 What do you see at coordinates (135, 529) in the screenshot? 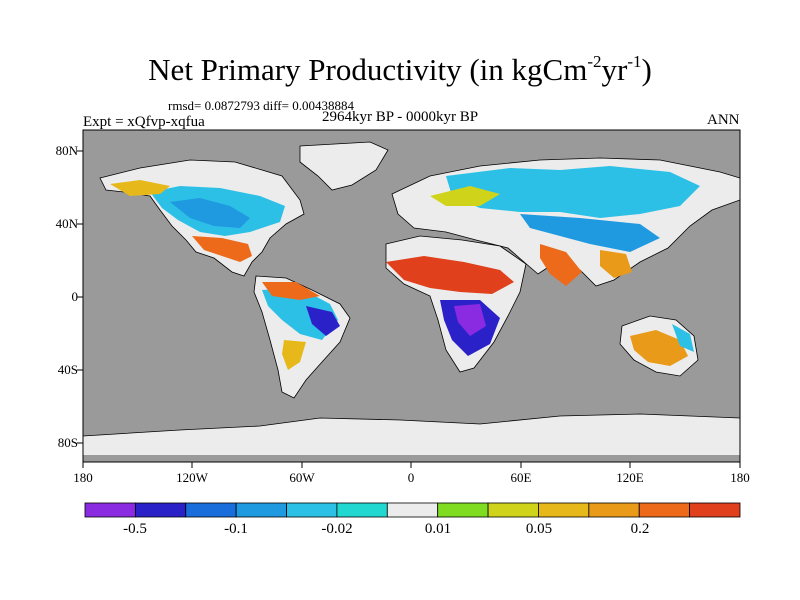
I see `colorbar-label: -0.5` at bounding box center [135, 529].